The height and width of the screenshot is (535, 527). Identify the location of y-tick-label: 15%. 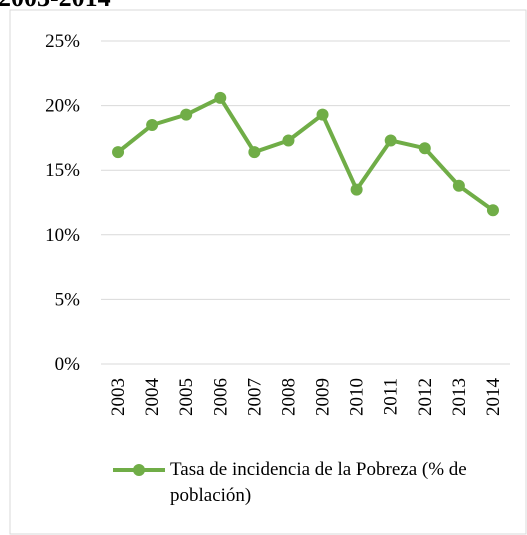
(62, 170).